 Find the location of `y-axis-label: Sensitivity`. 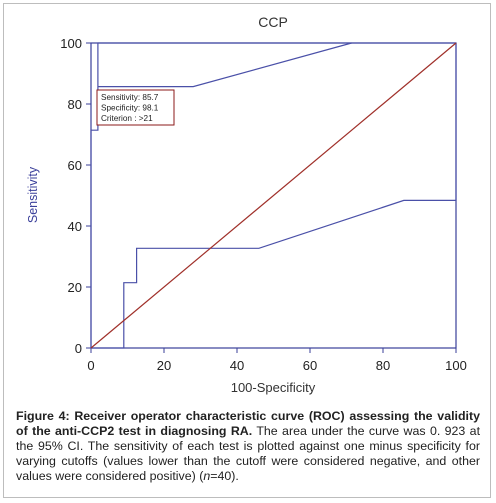

y-axis-label: Sensitivity is located at coordinates (33, 194).